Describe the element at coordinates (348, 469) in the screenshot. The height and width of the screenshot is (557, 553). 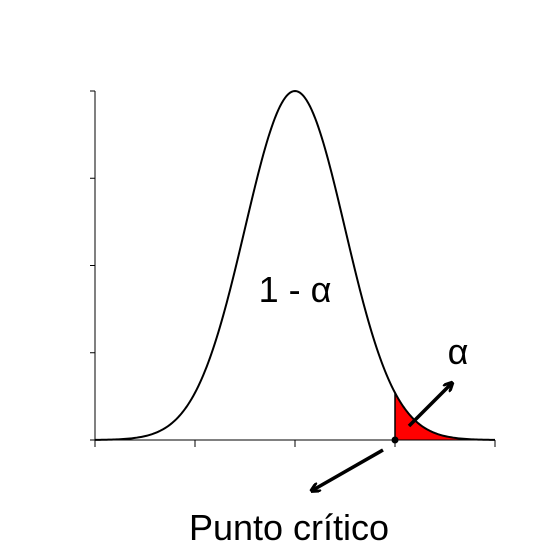
I see `critical-point-arrow` at that location.